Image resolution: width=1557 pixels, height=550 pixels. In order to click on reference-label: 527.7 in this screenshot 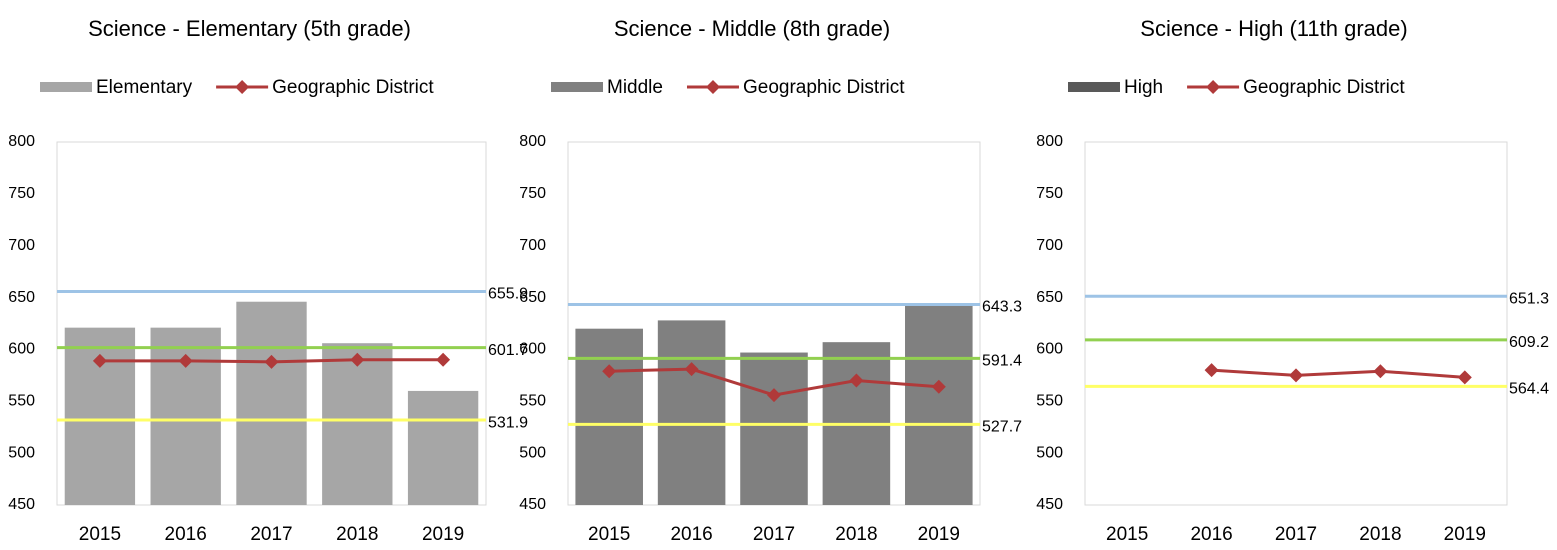, I will do `click(1002, 427)`.